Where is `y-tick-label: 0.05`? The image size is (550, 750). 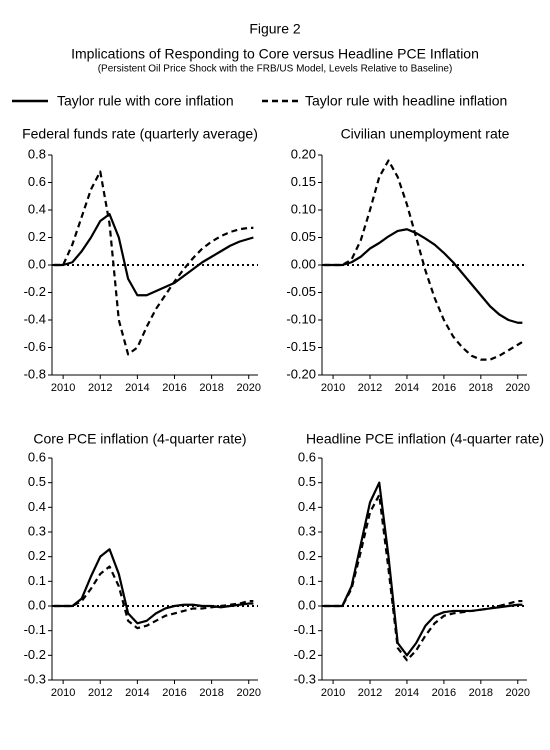 y-tick-label: 0.05 is located at coordinates (303, 236).